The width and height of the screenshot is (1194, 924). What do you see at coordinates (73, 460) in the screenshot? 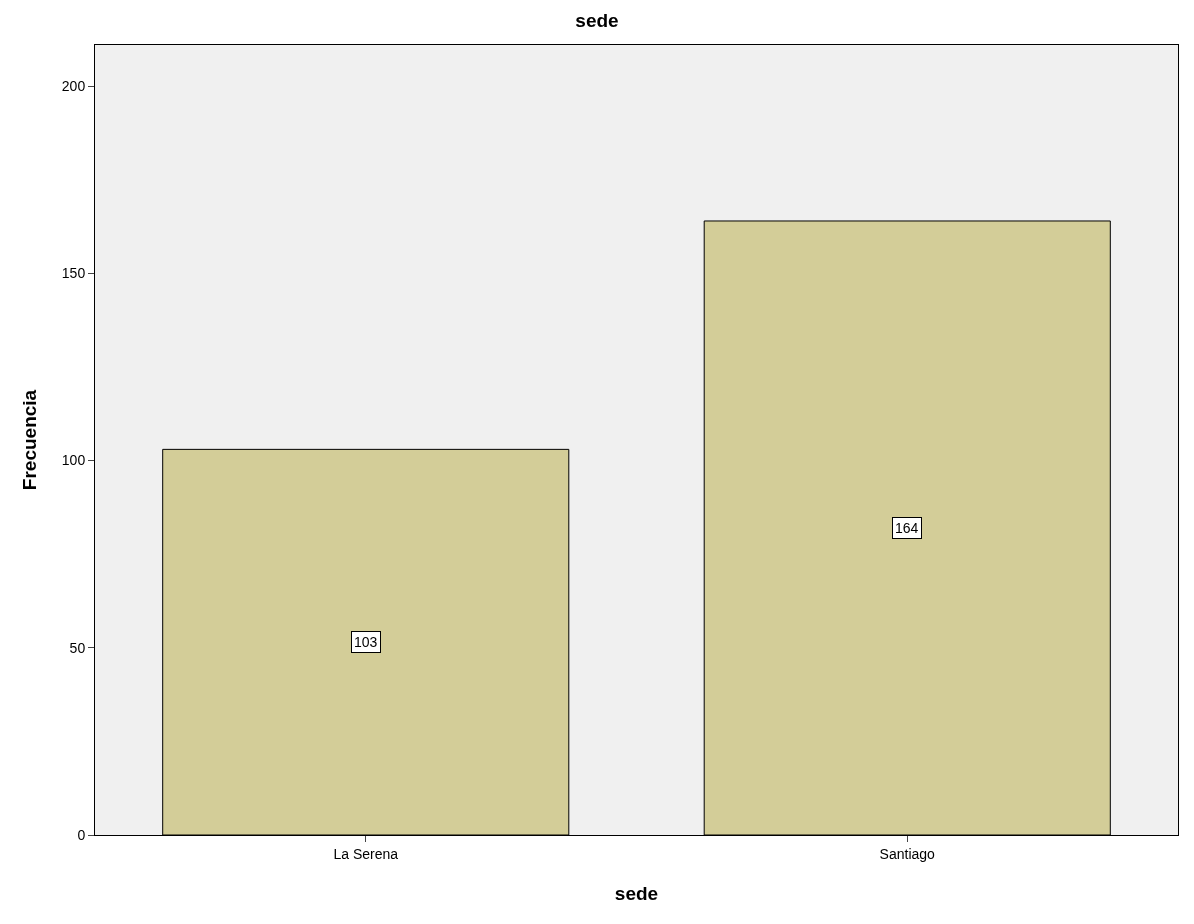
I see `y-tick-label: 100` at bounding box center [73, 460].